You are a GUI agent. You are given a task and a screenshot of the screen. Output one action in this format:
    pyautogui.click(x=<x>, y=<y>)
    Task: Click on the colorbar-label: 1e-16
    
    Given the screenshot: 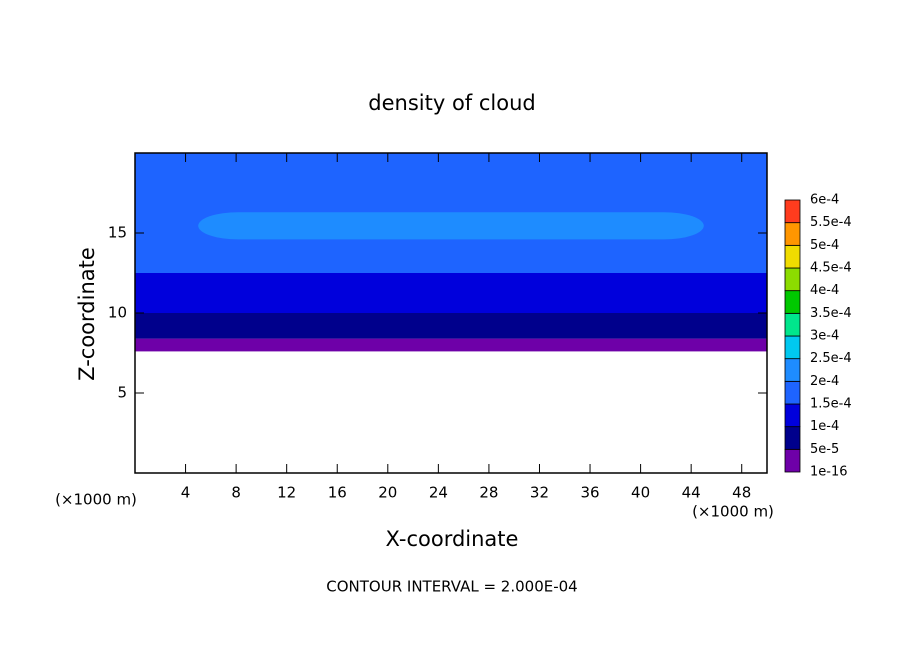 What is the action you would take?
    pyautogui.click(x=829, y=472)
    